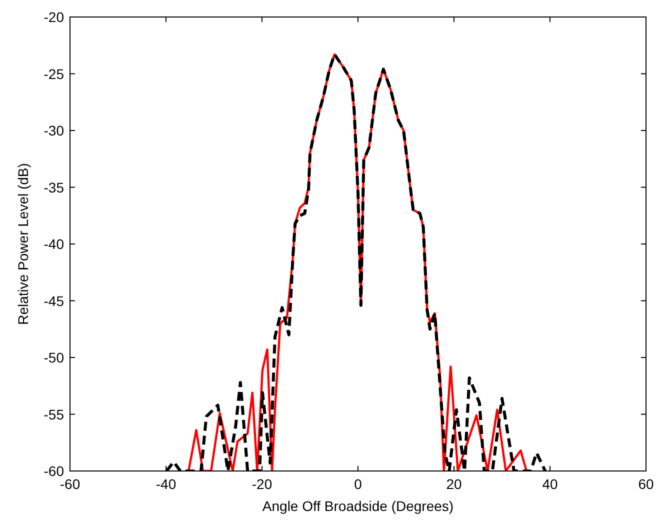 The width and height of the screenshot is (660, 528). I want to click on y-axis-title: Relative Power Level (dB), so click(23, 244).